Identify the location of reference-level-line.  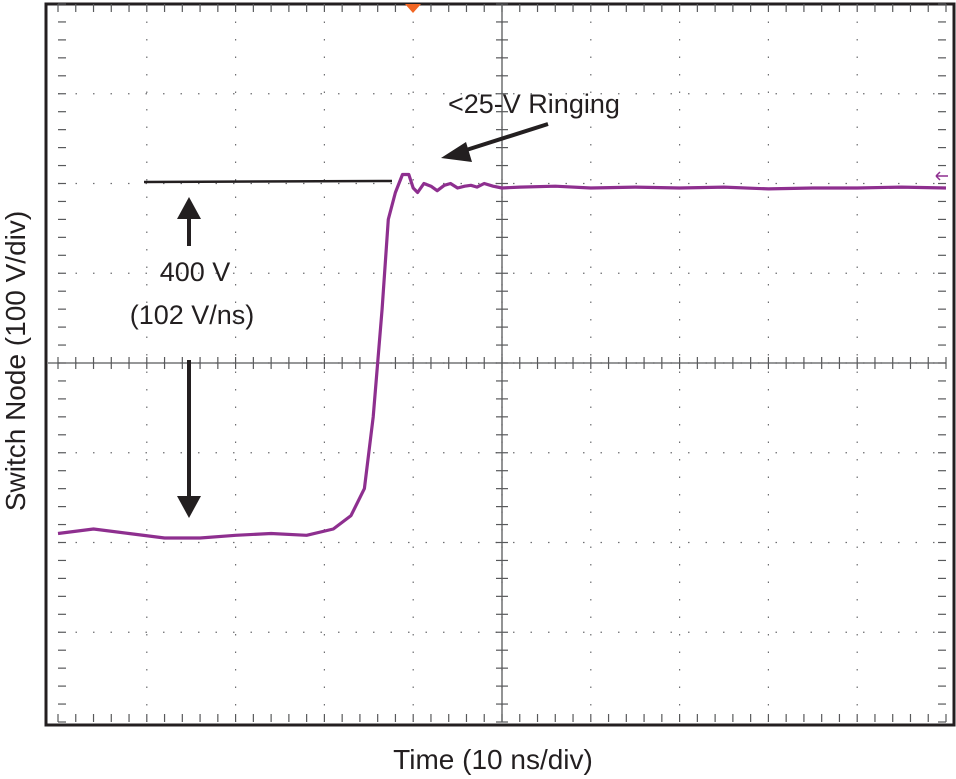
(268, 181).